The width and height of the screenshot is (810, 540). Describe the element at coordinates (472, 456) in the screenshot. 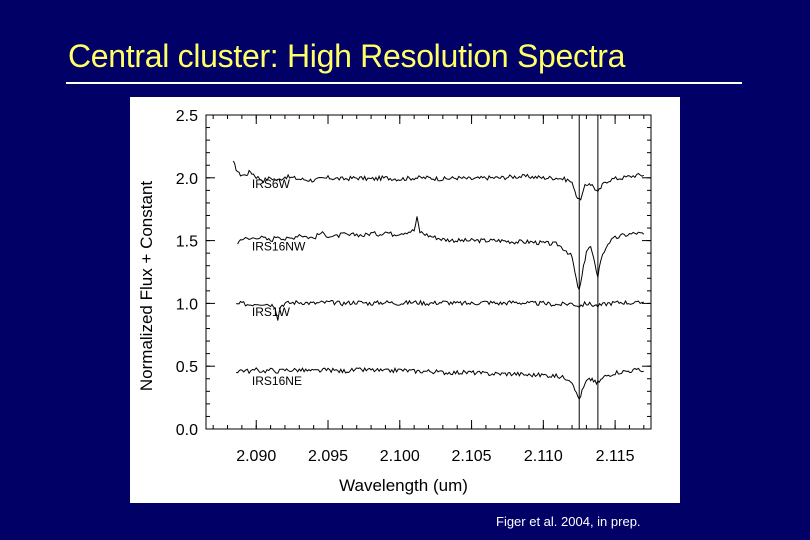

I see `x-tick-label: 2.105` at that location.